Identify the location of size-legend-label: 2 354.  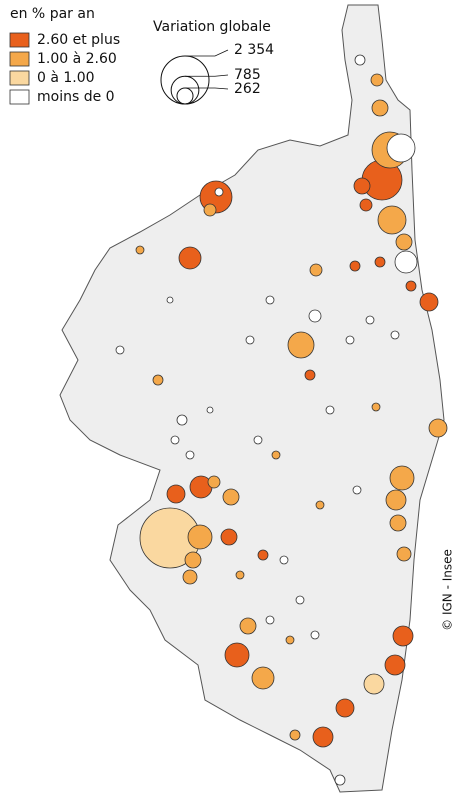
(254, 50).